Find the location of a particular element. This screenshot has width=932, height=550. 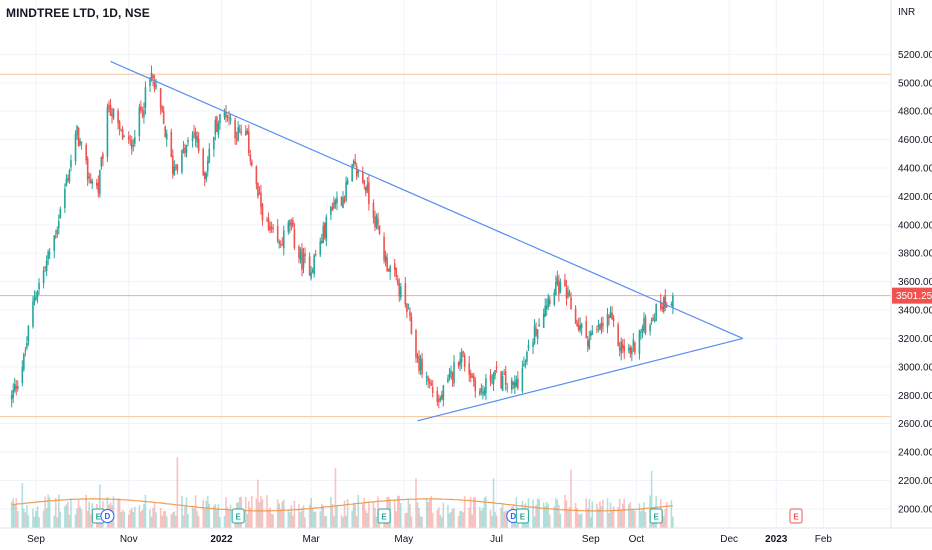

earnings-marker: E is located at coordinates (796, 516).